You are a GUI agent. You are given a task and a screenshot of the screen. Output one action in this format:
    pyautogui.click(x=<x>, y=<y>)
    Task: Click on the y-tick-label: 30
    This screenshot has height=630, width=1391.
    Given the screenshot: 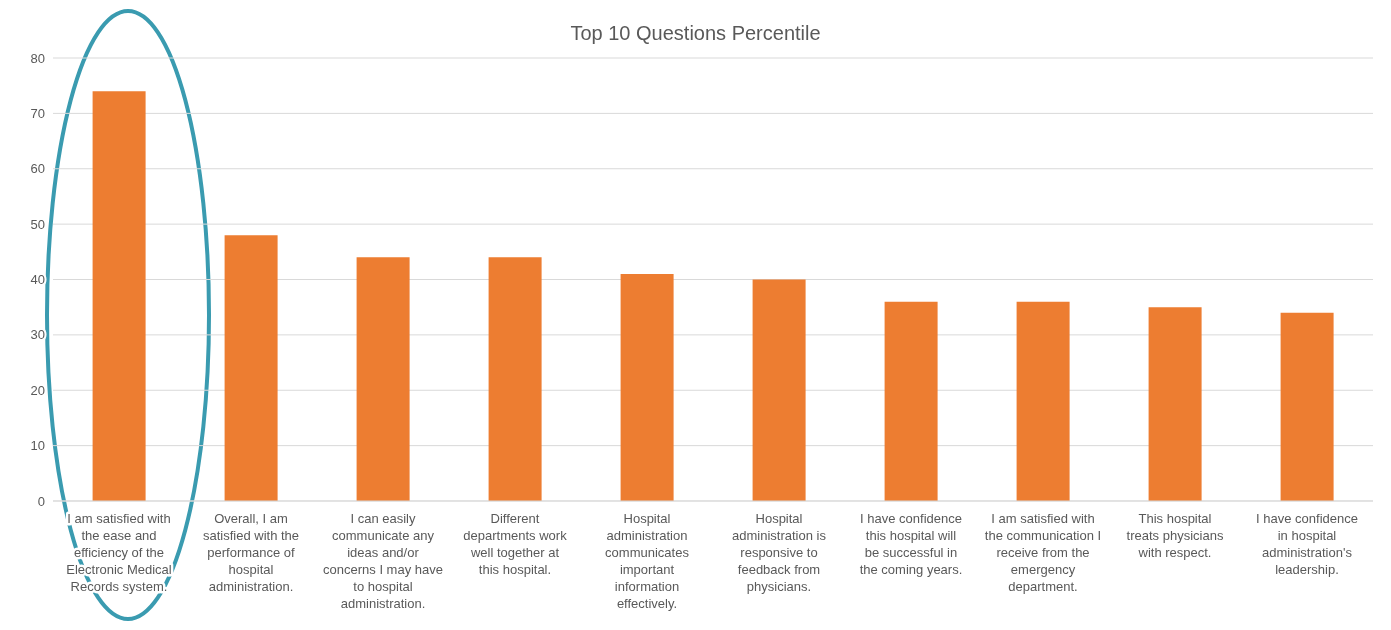 What is the action you would take?
    pyautogui.click(x=37, y=335)
    